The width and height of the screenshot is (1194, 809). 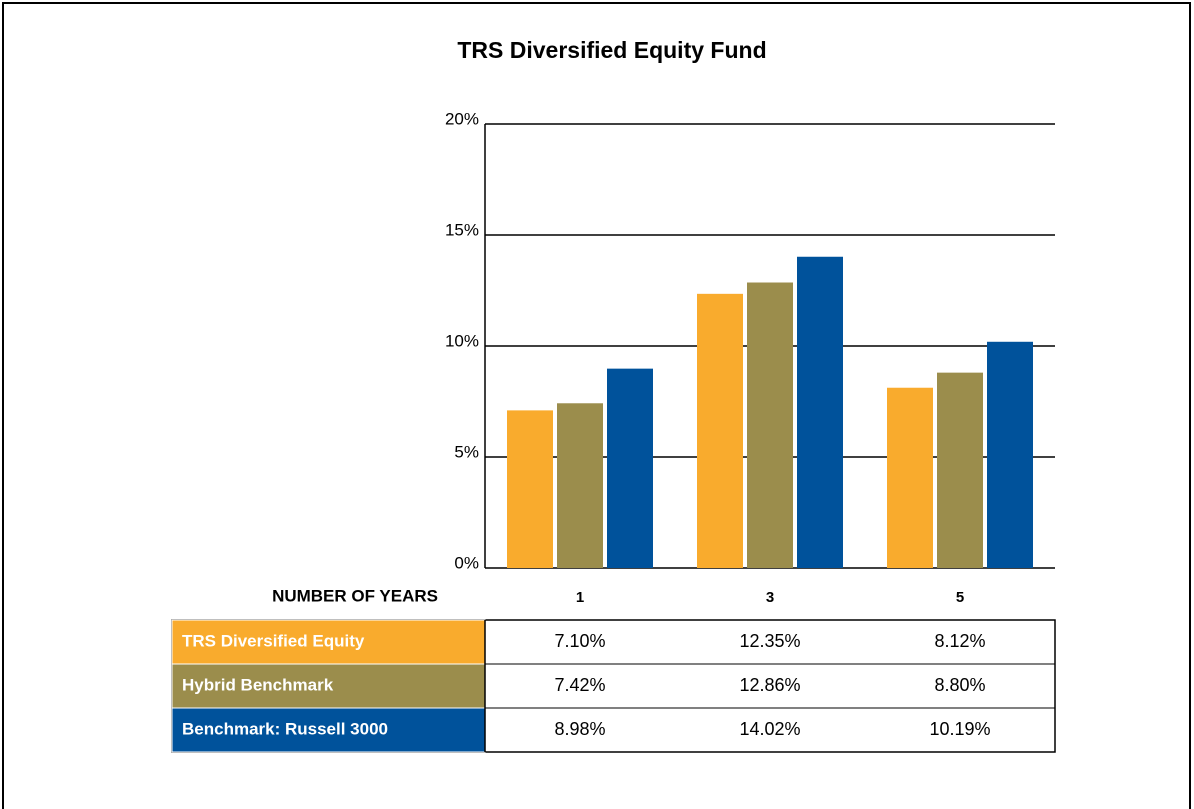 What do you see at coordinates (466, 451) in the screenshot?
I see `y-tick-label: 5%` at bounding box center [466, 451].